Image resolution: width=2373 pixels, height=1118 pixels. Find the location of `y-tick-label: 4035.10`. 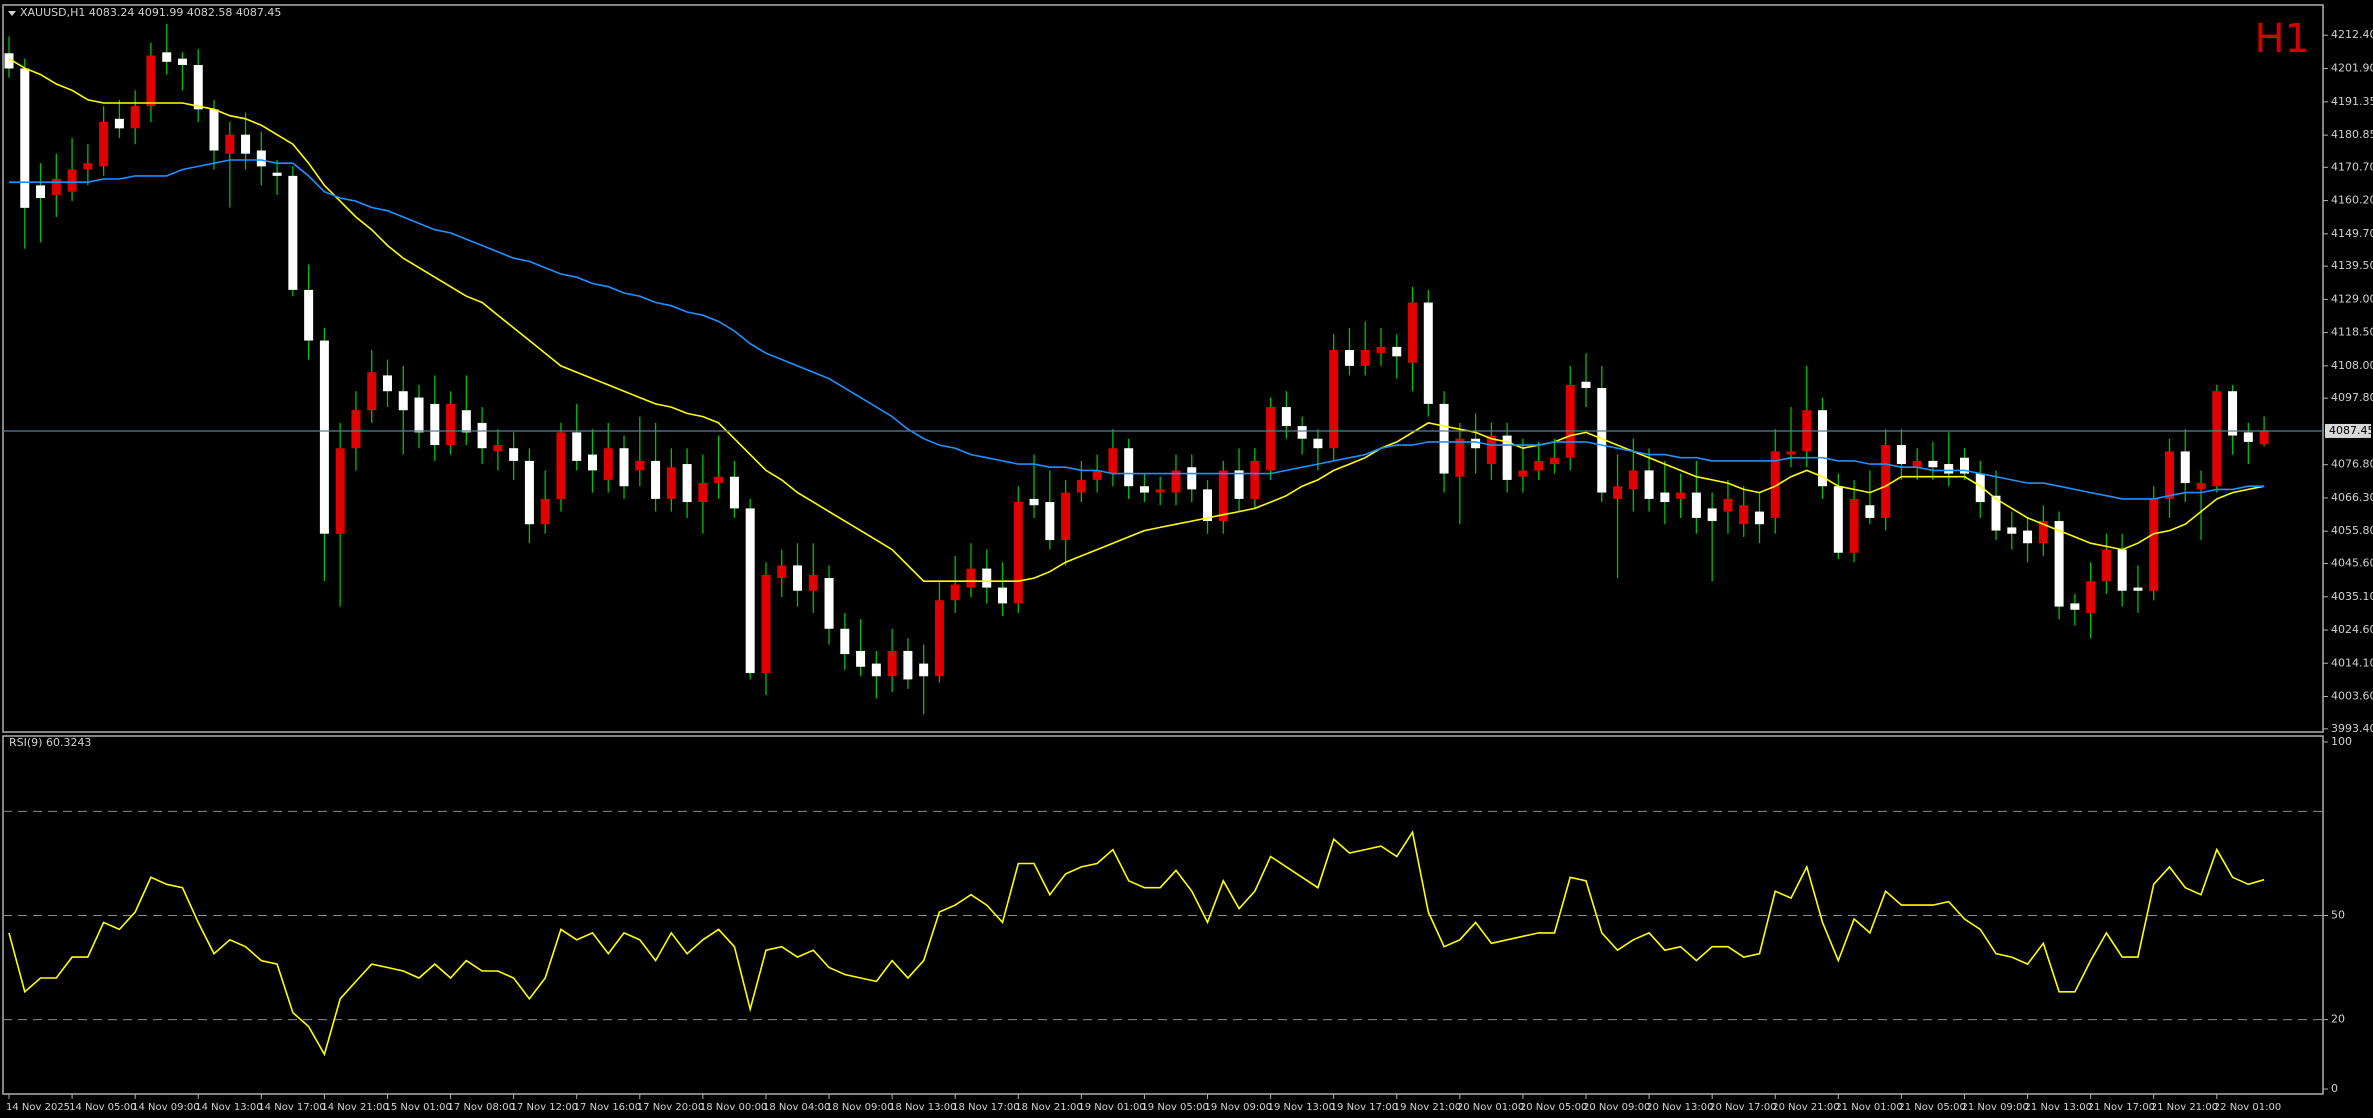

y-tick-label: 4035.10 is located at coordinates (2352, 596).